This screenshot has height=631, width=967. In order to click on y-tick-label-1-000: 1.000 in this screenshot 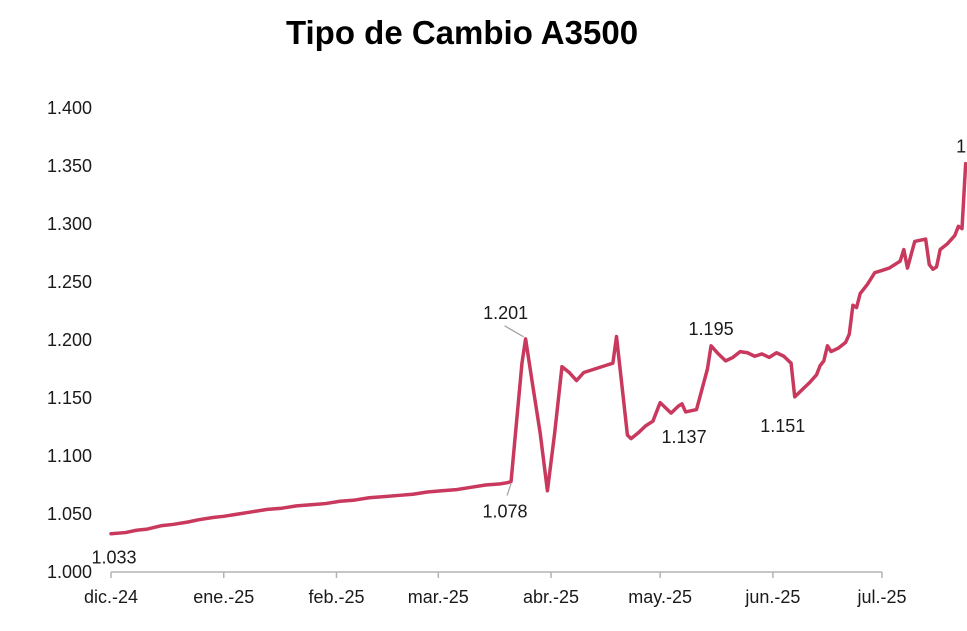, I will do `click(69, 572)`.